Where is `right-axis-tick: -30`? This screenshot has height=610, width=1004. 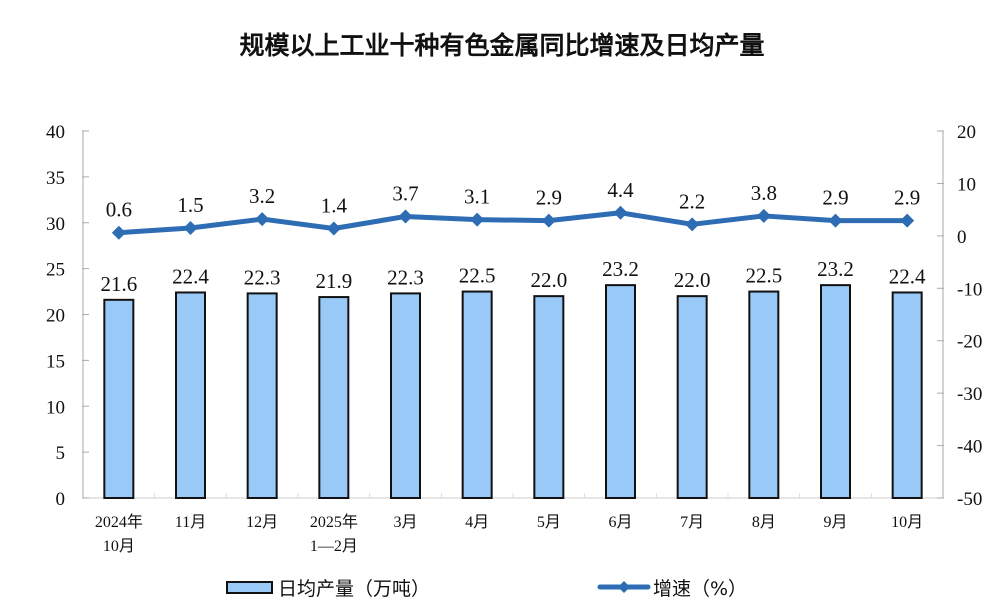 right-axis-tick: -30 is located at coordinates (969, 394).